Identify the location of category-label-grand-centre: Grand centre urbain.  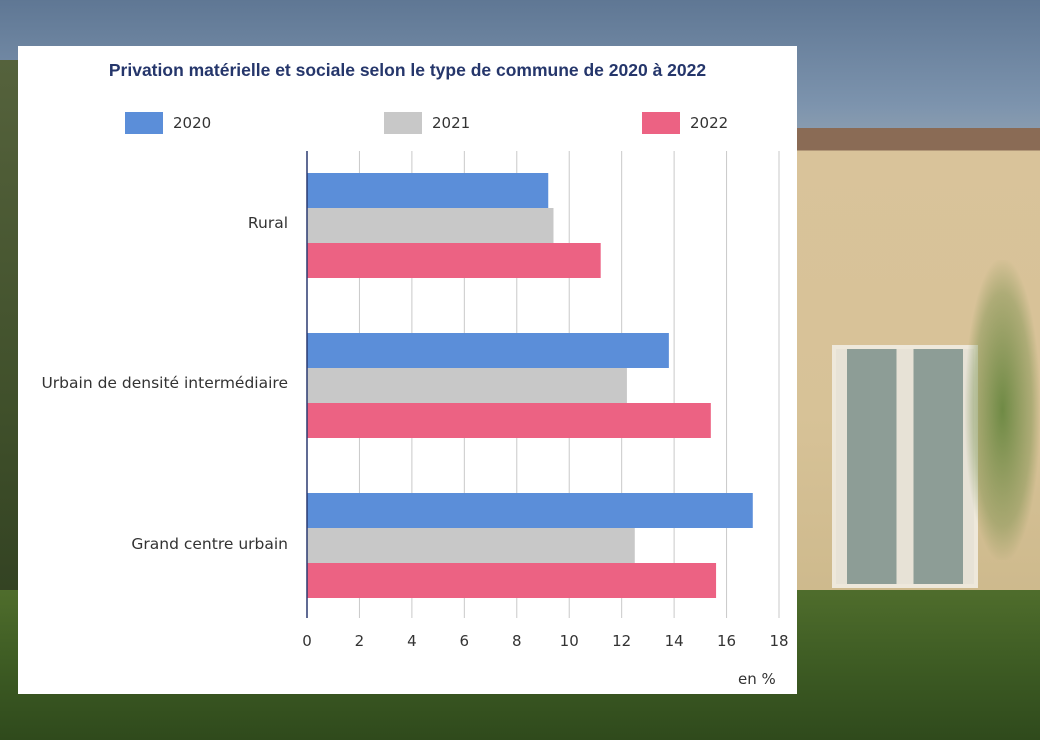
(209, 544).